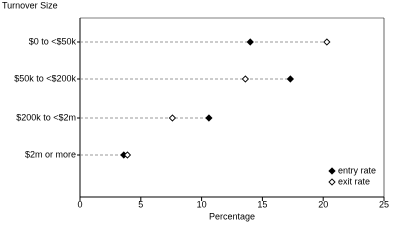  Describe the element at coordinates (262, 204) in the screenshot. I see `x-tick-label: 15` at that location.